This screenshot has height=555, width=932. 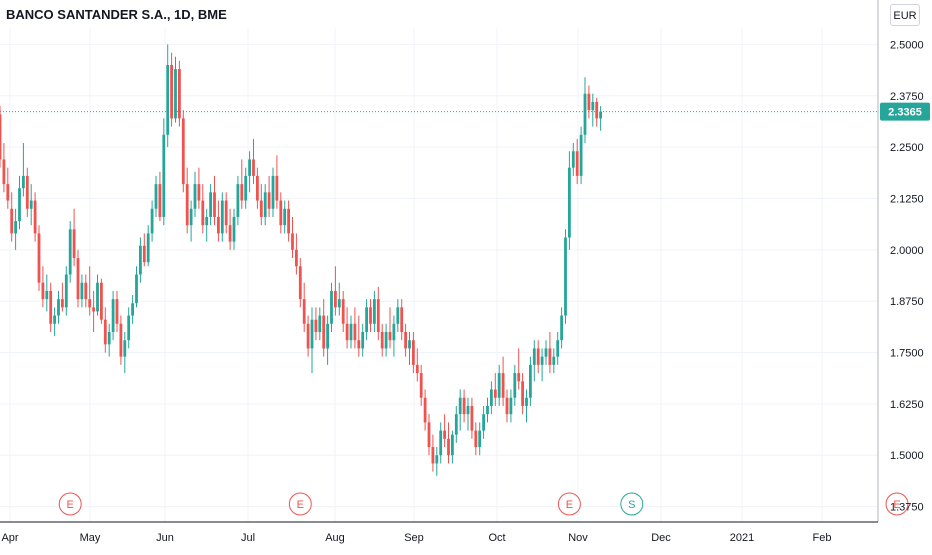 What do you see at coordinates (905, 113) in the screenshot?
I see `last-price-label: 2.3365` at bounding box center [905, 113].